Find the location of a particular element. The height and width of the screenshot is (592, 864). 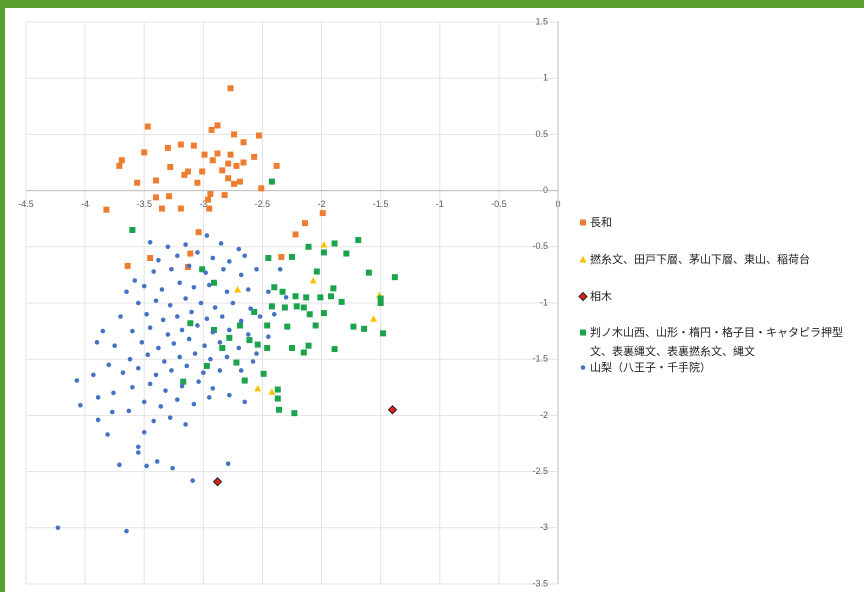

x-tick-label: -3 is located at coordinates (203, 204).